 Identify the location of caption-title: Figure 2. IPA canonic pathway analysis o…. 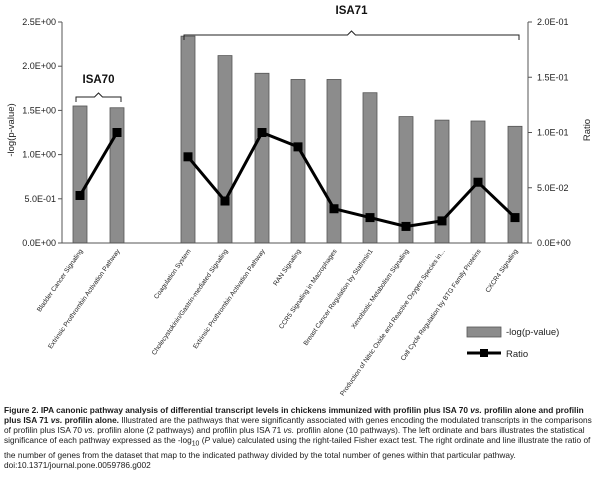
(236, 410).